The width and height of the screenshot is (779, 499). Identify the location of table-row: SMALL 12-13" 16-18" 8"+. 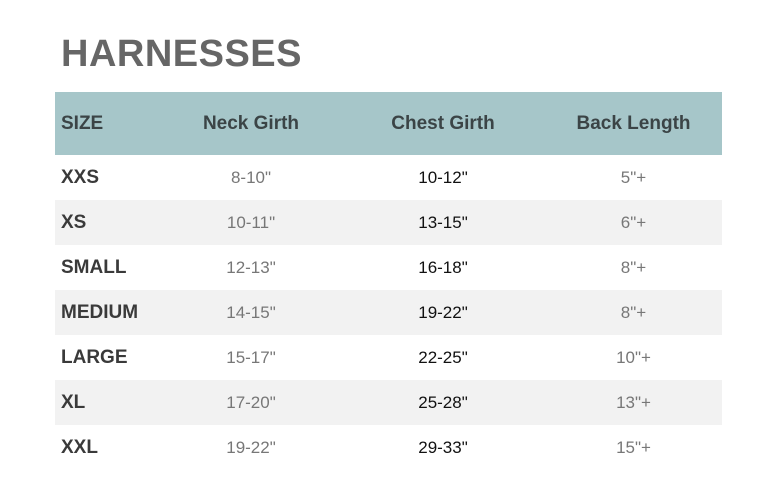
(388, 267).